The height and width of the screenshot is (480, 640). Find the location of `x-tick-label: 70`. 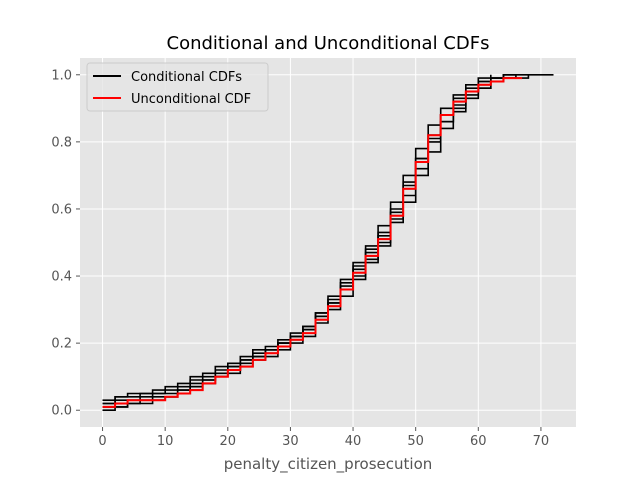

x-tick-label: 70 is located at coordinates (541, 441).